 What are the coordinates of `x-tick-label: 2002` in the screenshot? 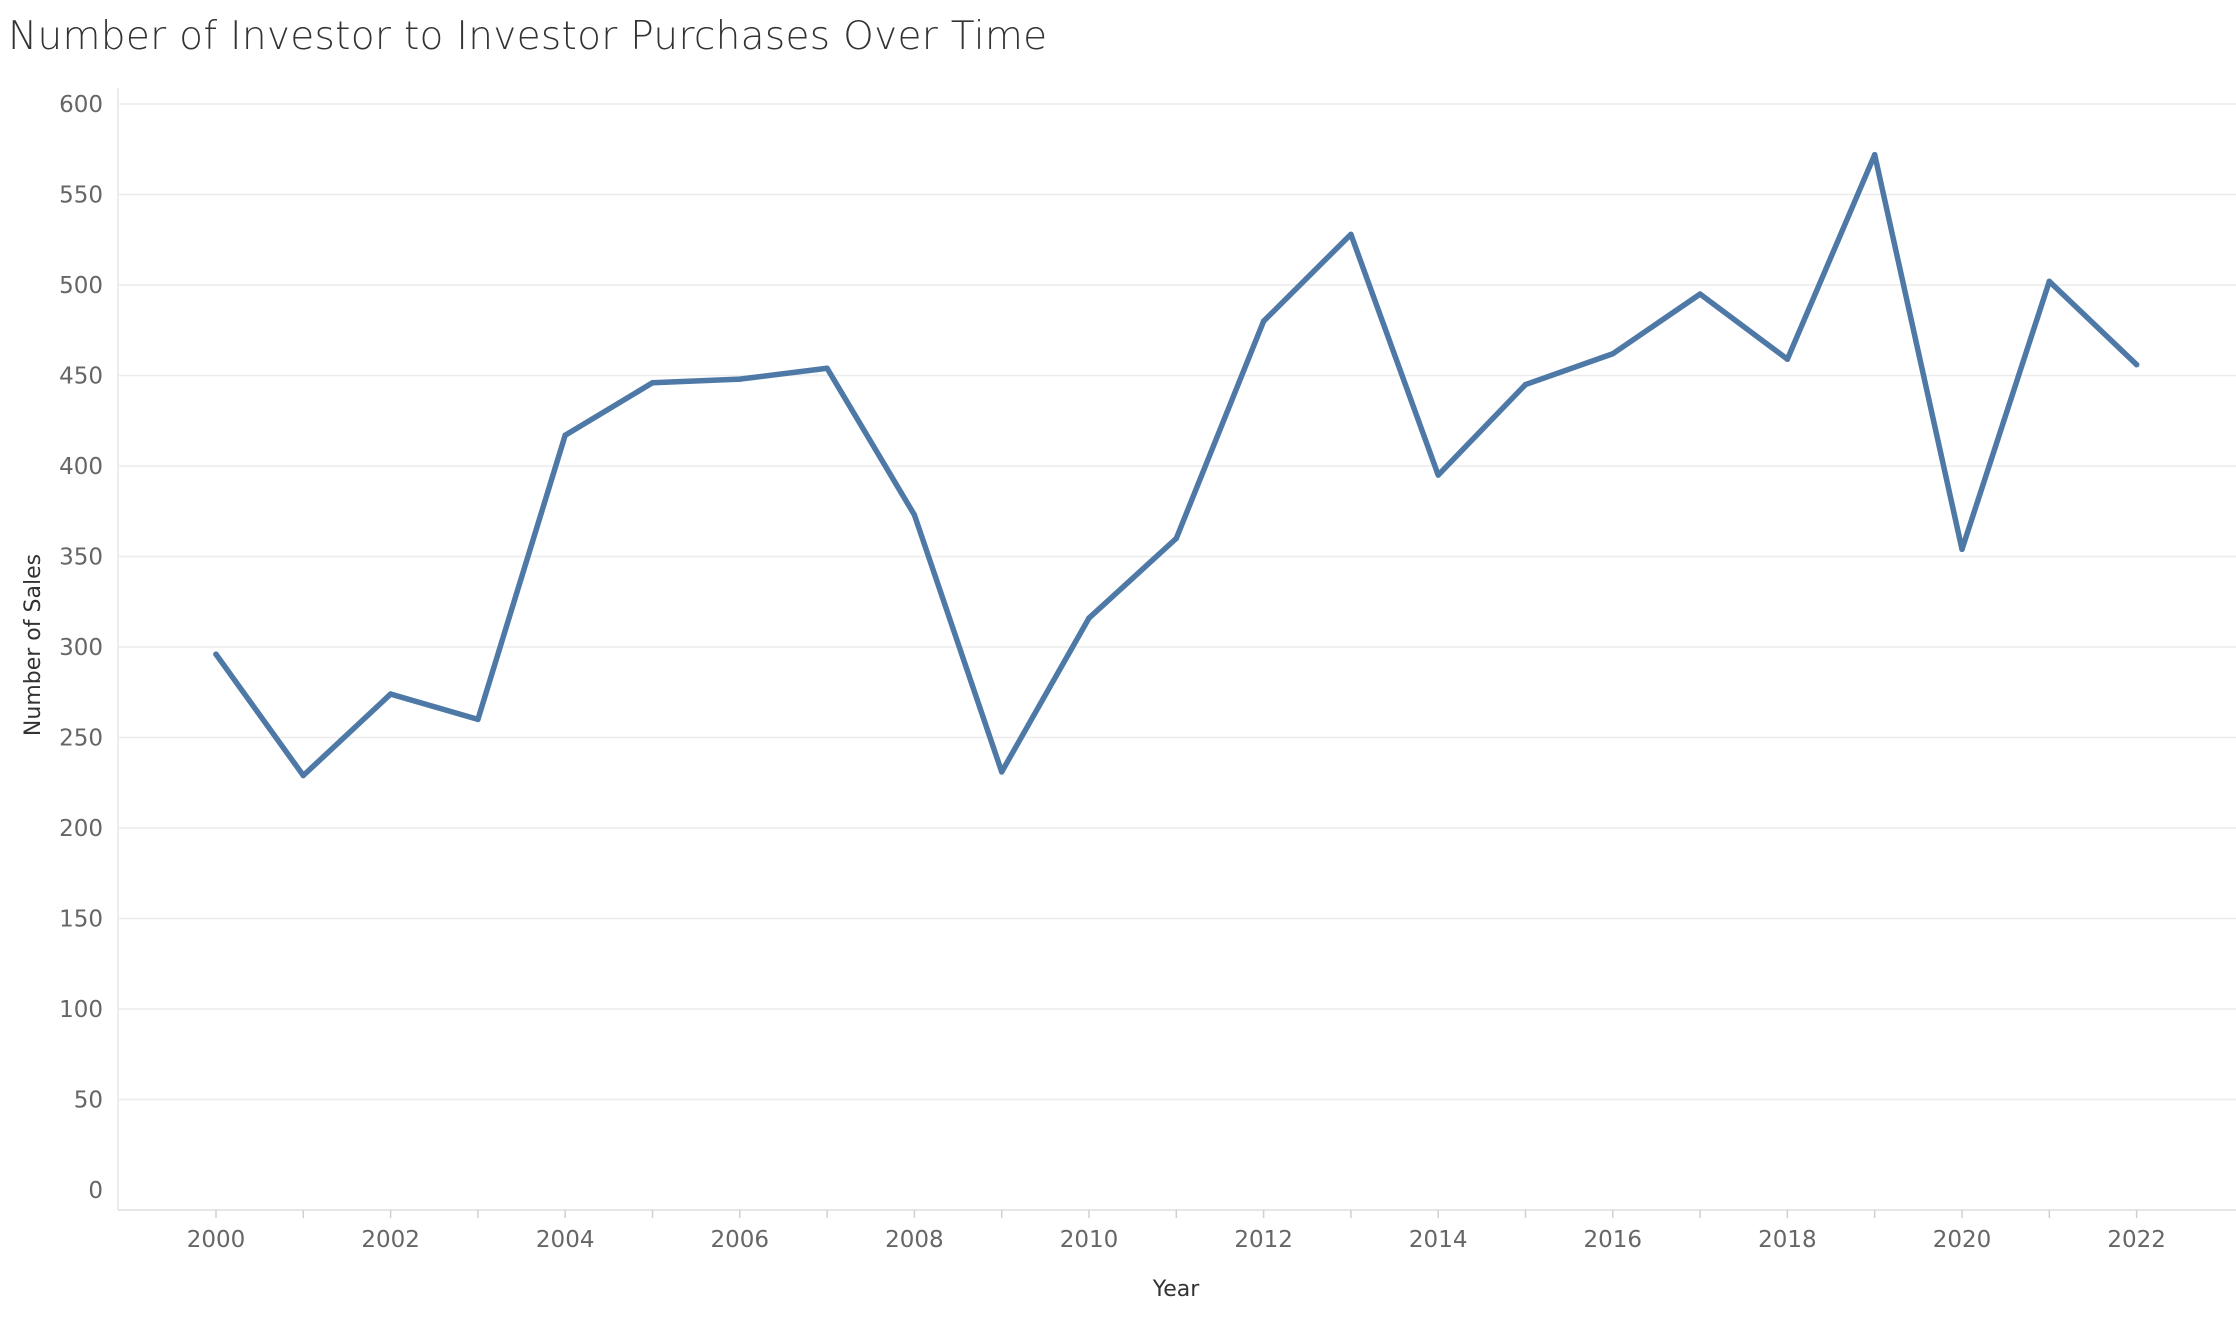 It's located at (390, 1240).